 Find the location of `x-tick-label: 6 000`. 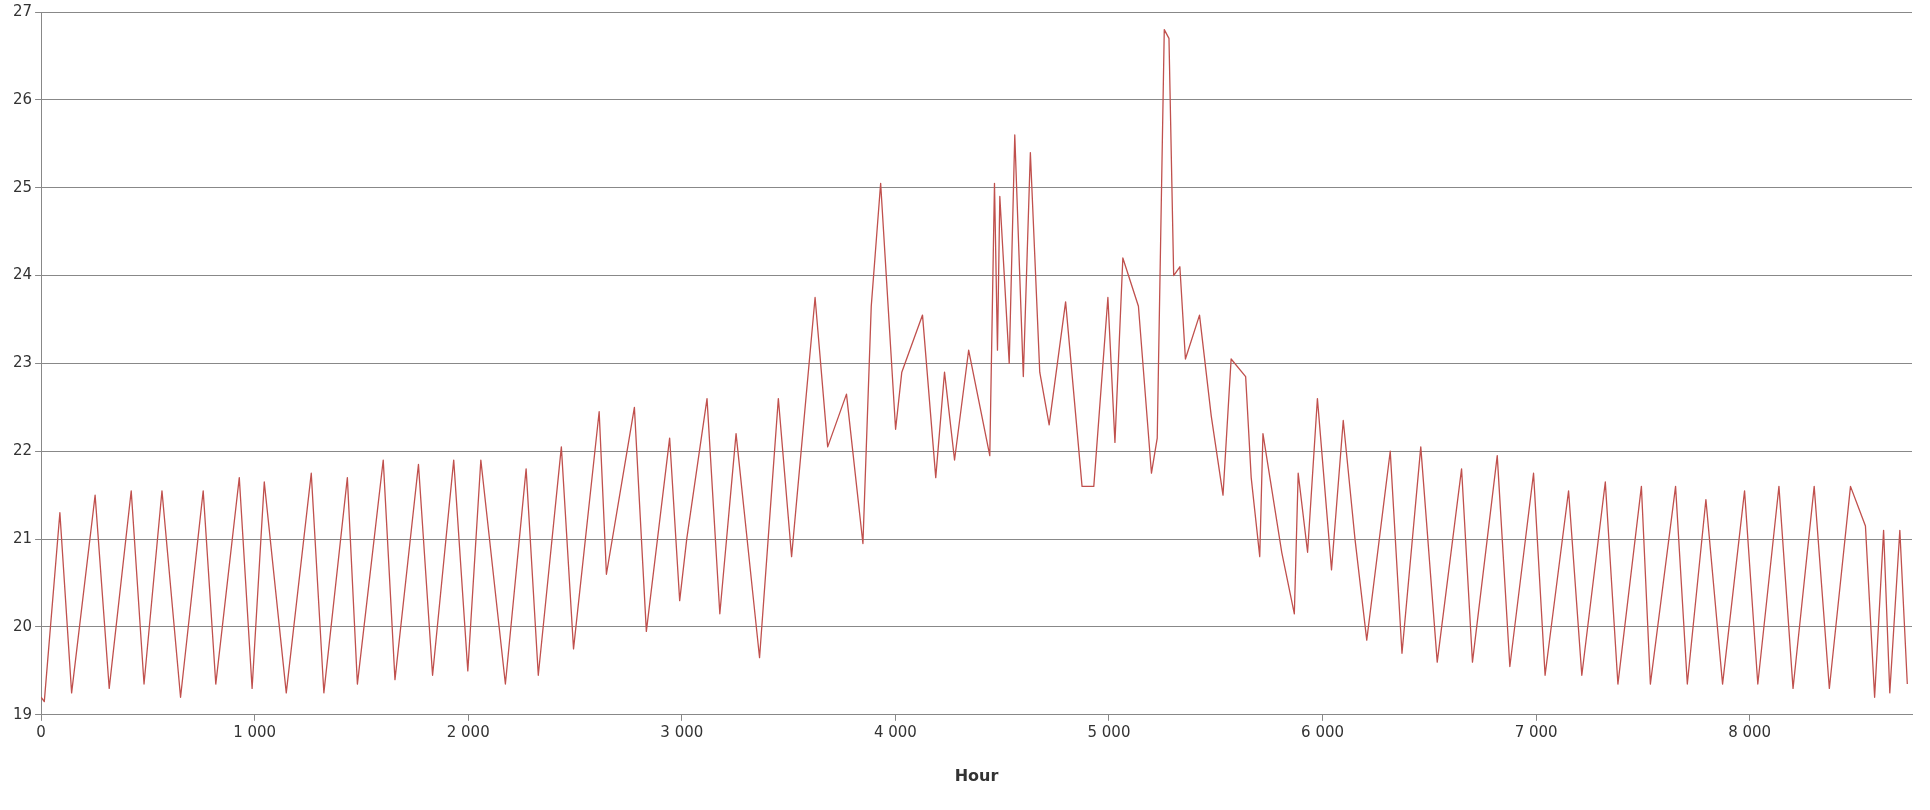

x-tick-label: 6 000 is located at coordinates (1323, 731).